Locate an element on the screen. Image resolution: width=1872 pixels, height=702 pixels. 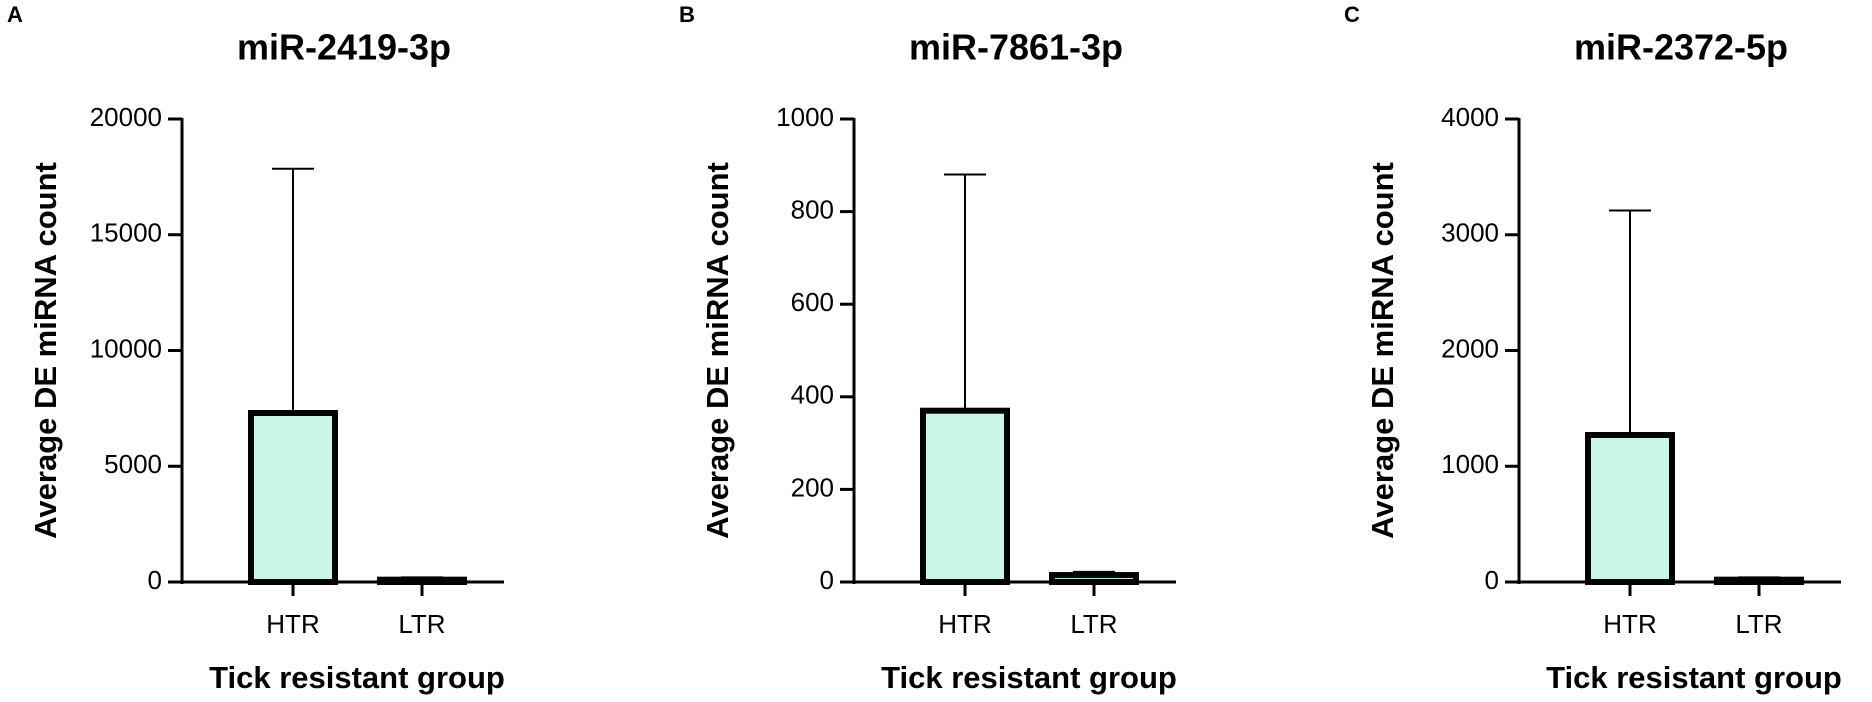
y-tick-label: 200 is located at coordinates (812, 487).